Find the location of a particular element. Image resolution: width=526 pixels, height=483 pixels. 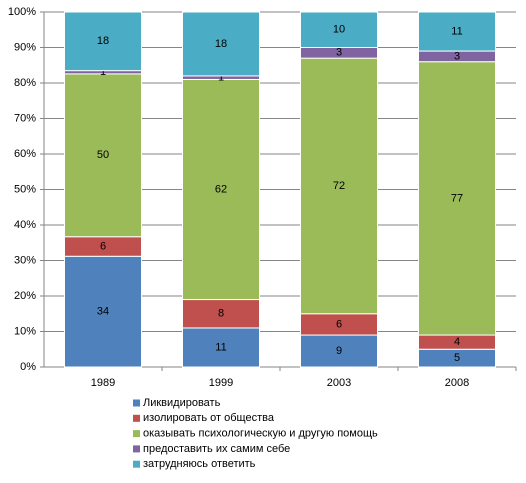

x-tick-label: 2008 is located at coordinates (457, 383).